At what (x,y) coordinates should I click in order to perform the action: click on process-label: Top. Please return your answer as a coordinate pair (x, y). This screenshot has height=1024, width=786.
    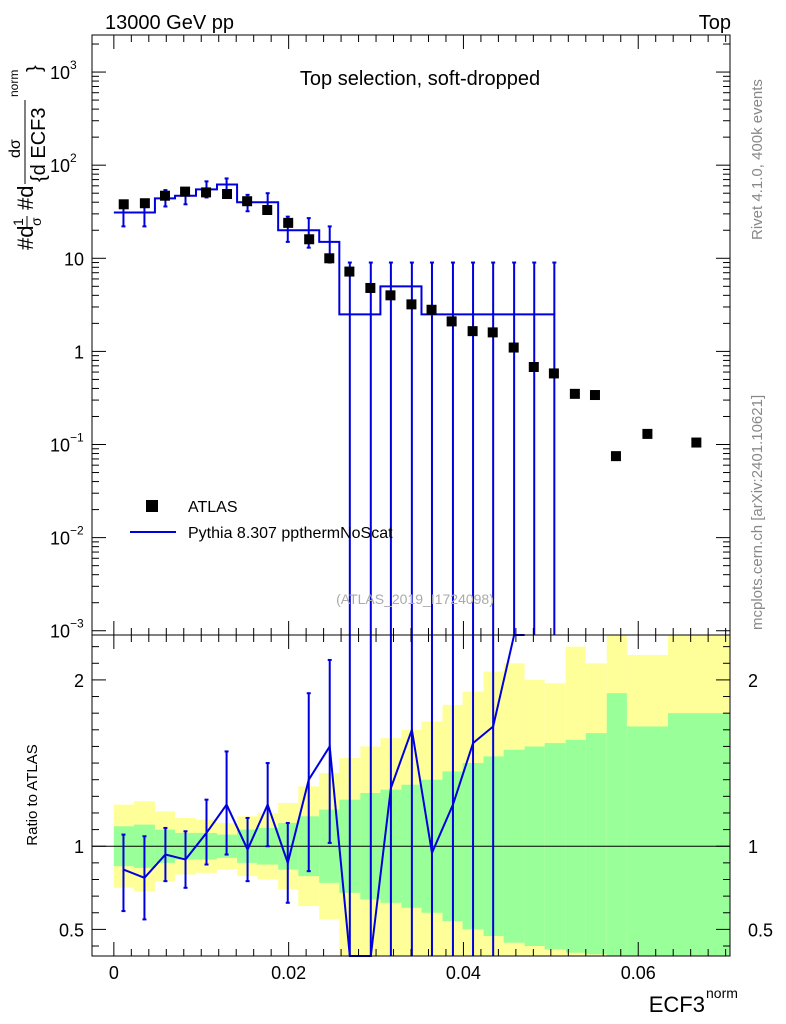
    Looking at the image, I should click on (715, 23).